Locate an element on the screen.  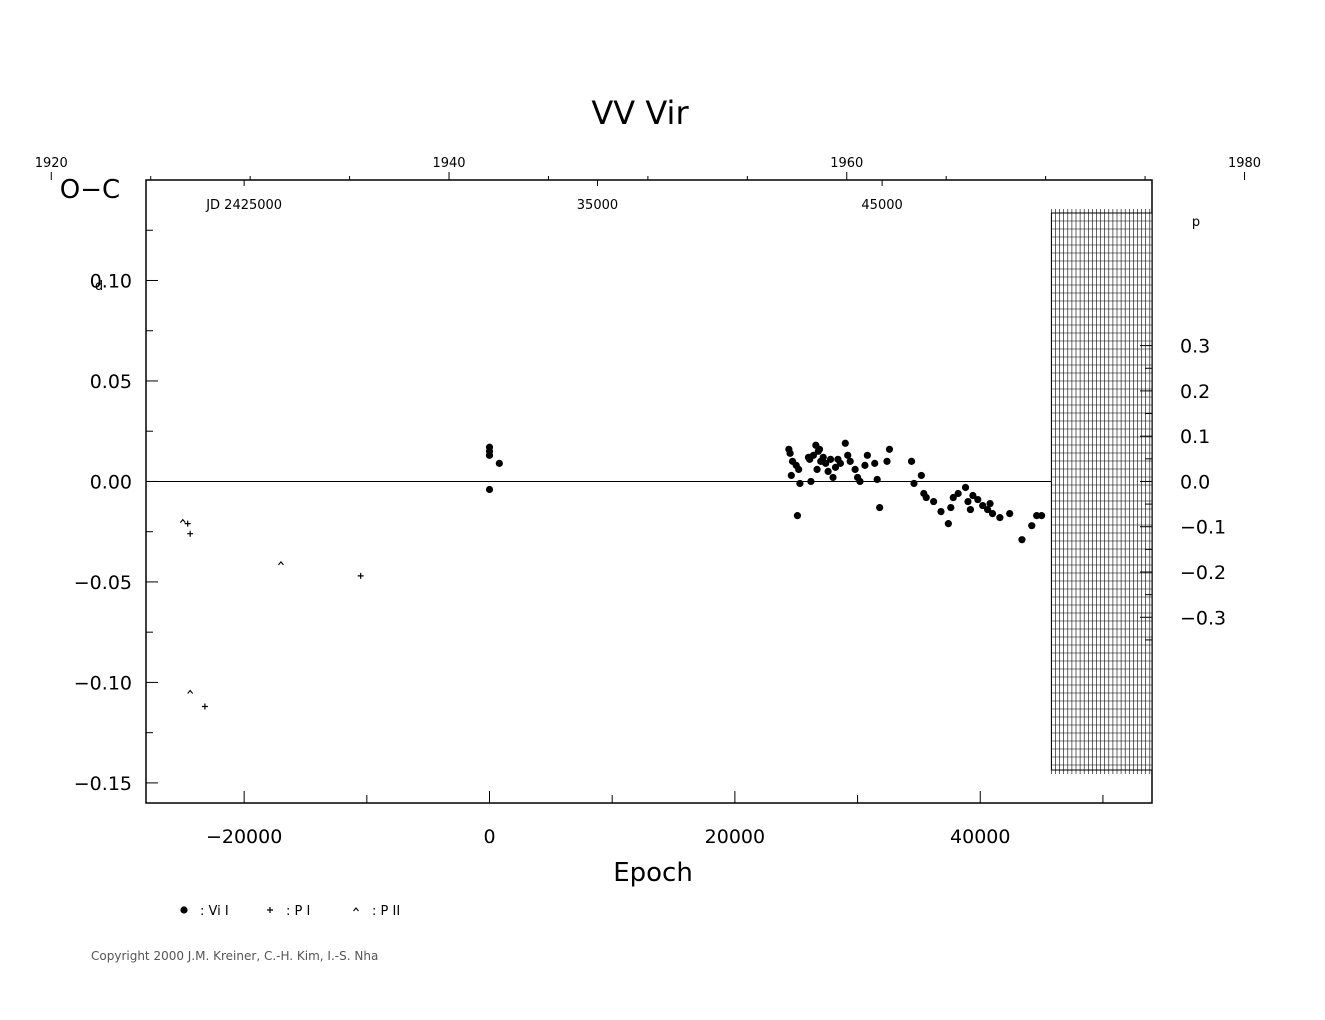
x-tick-label: 0 is located at coordinates (489, 837).